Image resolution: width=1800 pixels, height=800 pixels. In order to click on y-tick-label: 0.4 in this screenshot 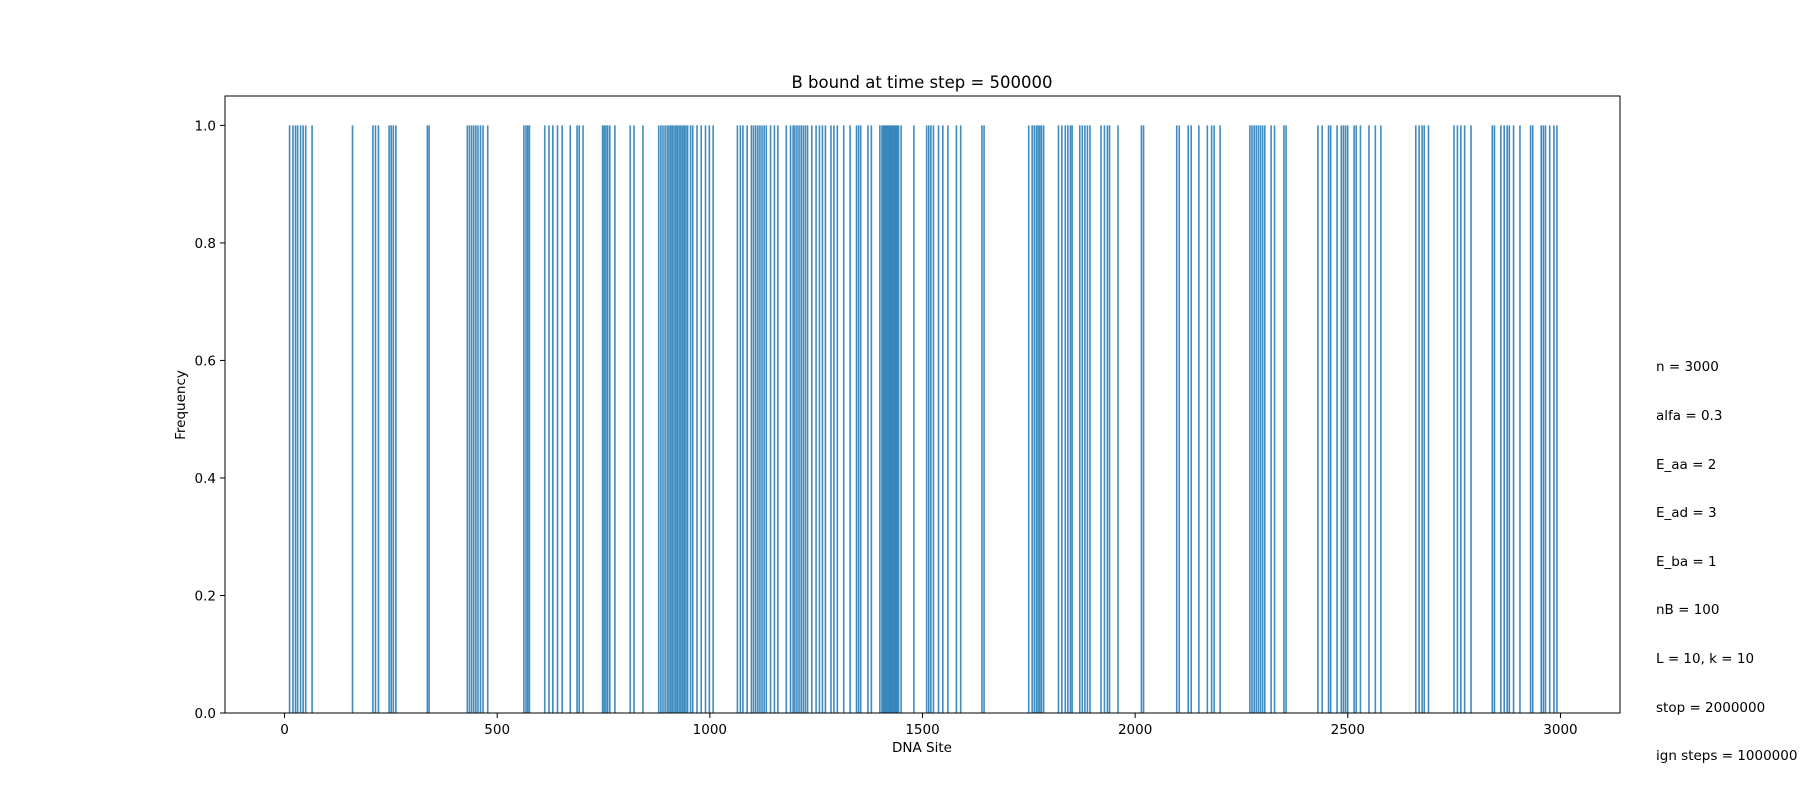, I will do `click(205, 479)`.